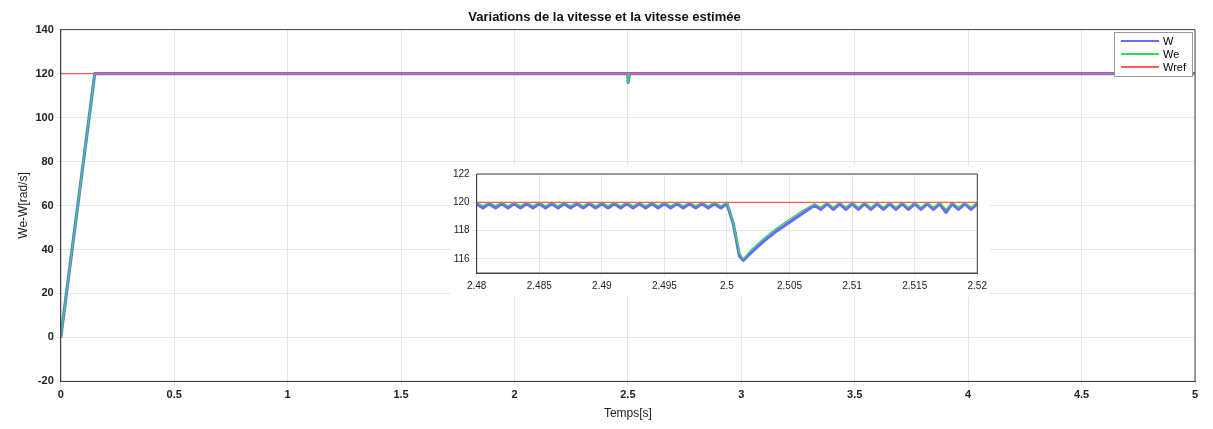 The width and height of the screenshot is (1213, 429). I want to click on x-tick-label: 0, so click(60, 394).